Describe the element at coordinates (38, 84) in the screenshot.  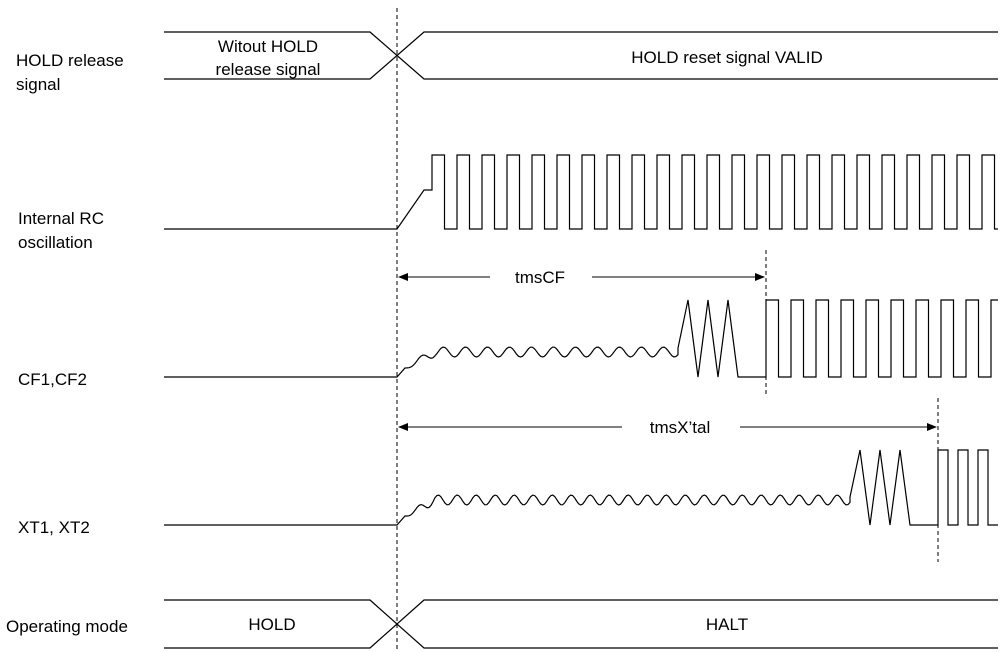
I see `hold-release-label-line2: signal` at that location.